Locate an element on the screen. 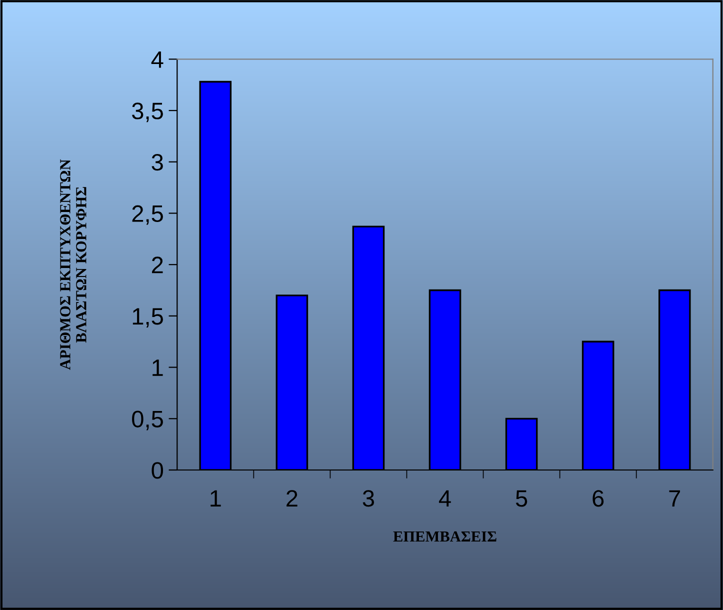  x-tick-label: 2 is located at coordinates (292, 498).